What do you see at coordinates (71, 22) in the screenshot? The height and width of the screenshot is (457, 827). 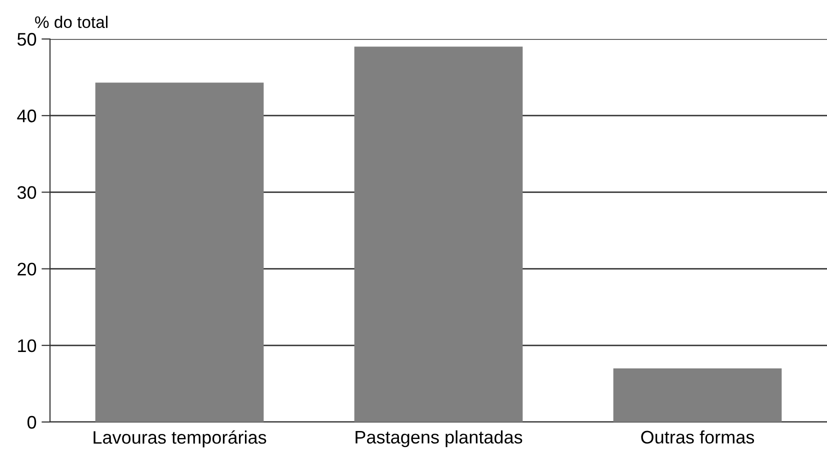 I see `y-axis-title: % do total` at bounding box center [71, 22].